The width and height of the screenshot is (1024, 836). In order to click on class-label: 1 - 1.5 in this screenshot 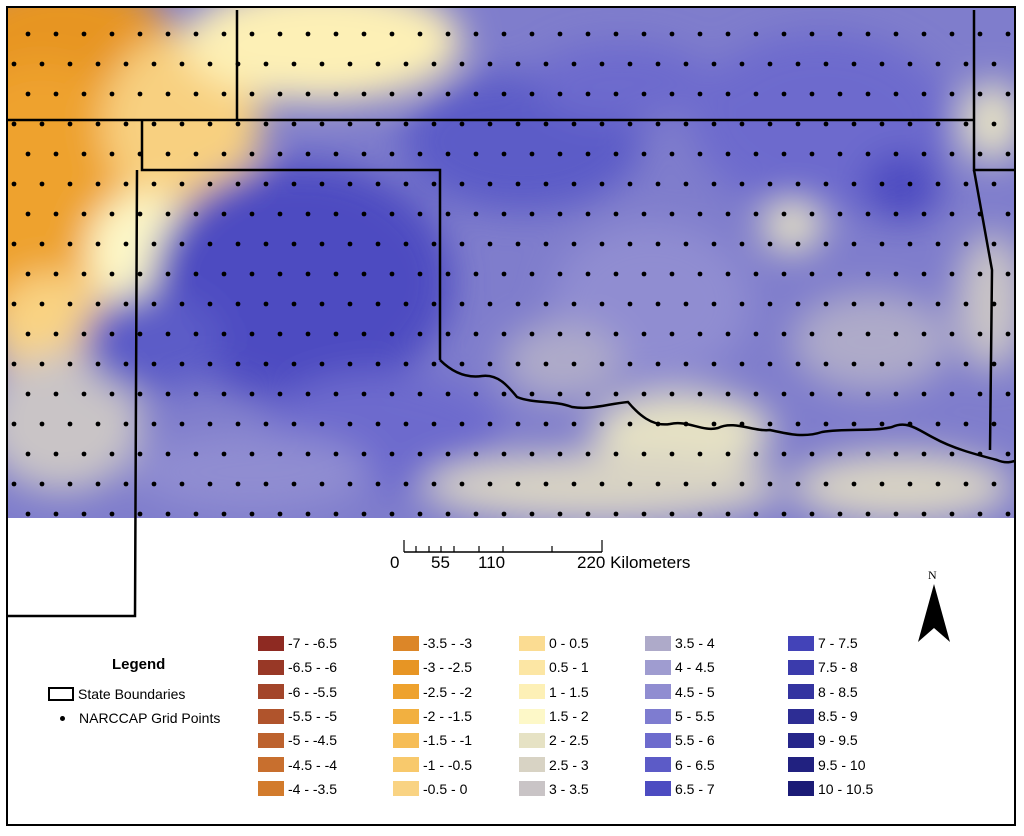, I will do `click(569, 691)`.